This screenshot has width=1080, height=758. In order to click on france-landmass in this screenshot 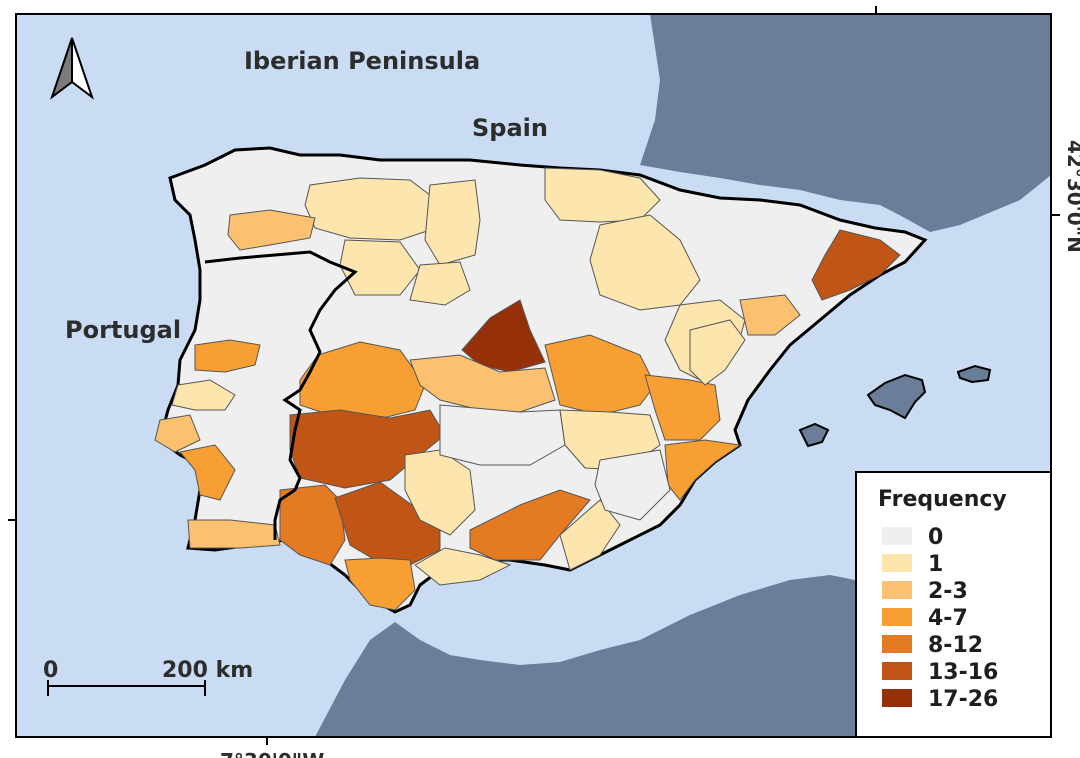, I will do `click(845, 123)`.